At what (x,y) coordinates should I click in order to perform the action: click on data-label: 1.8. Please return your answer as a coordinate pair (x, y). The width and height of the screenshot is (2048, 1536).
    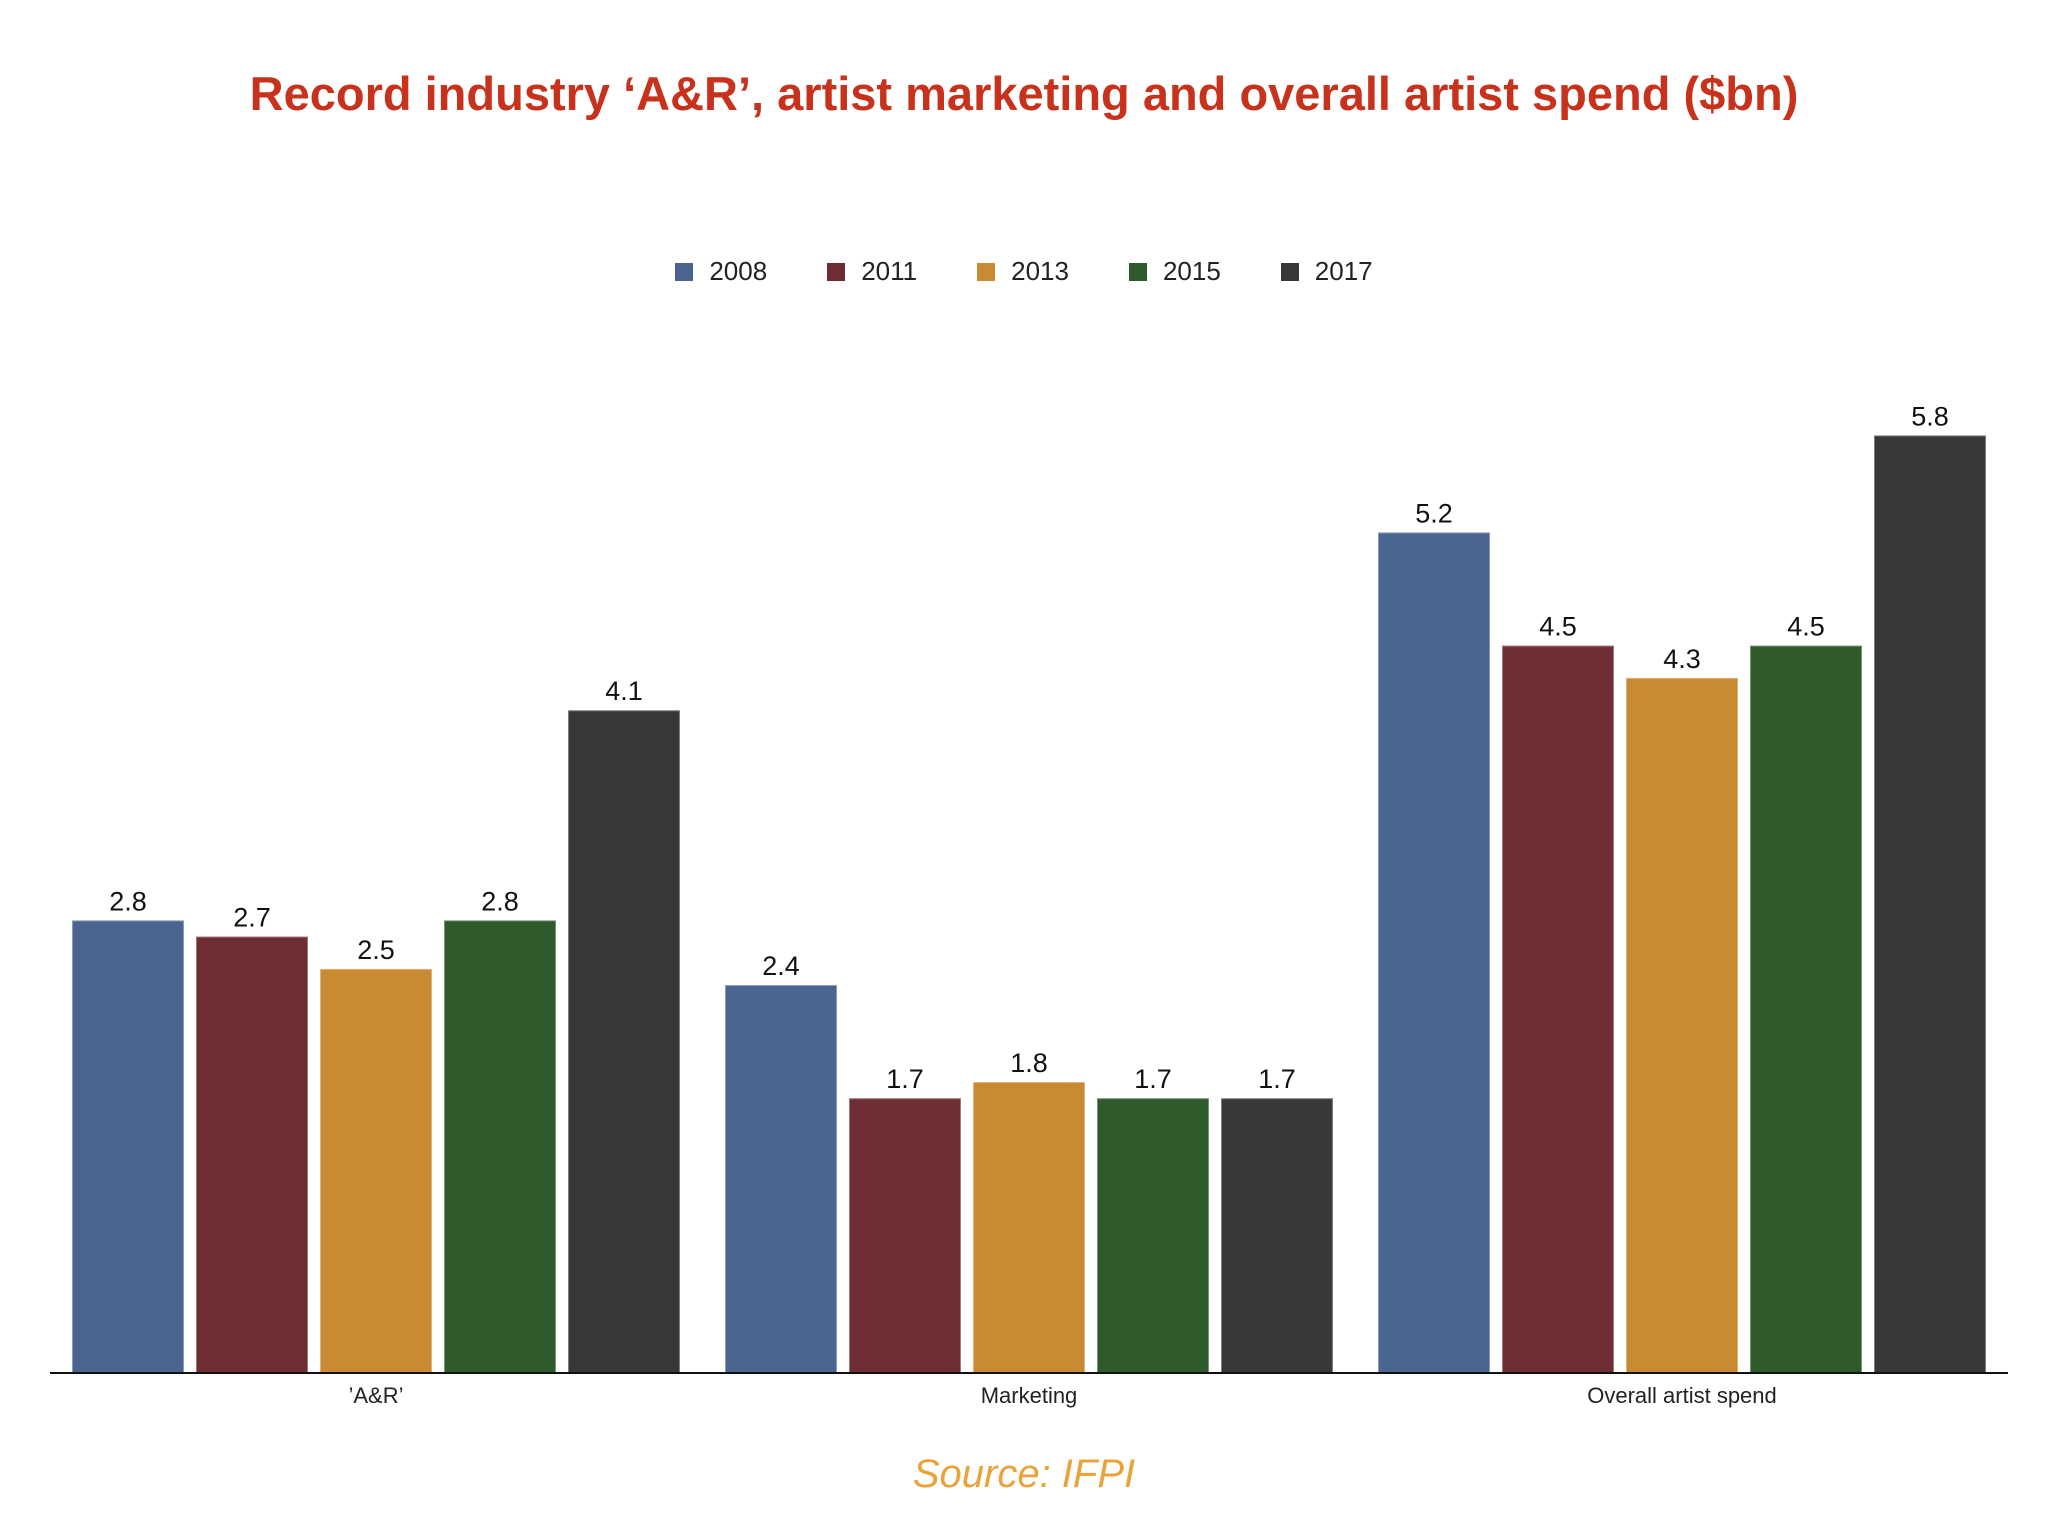
    Looking at the image, I should click on (1029, 1063).